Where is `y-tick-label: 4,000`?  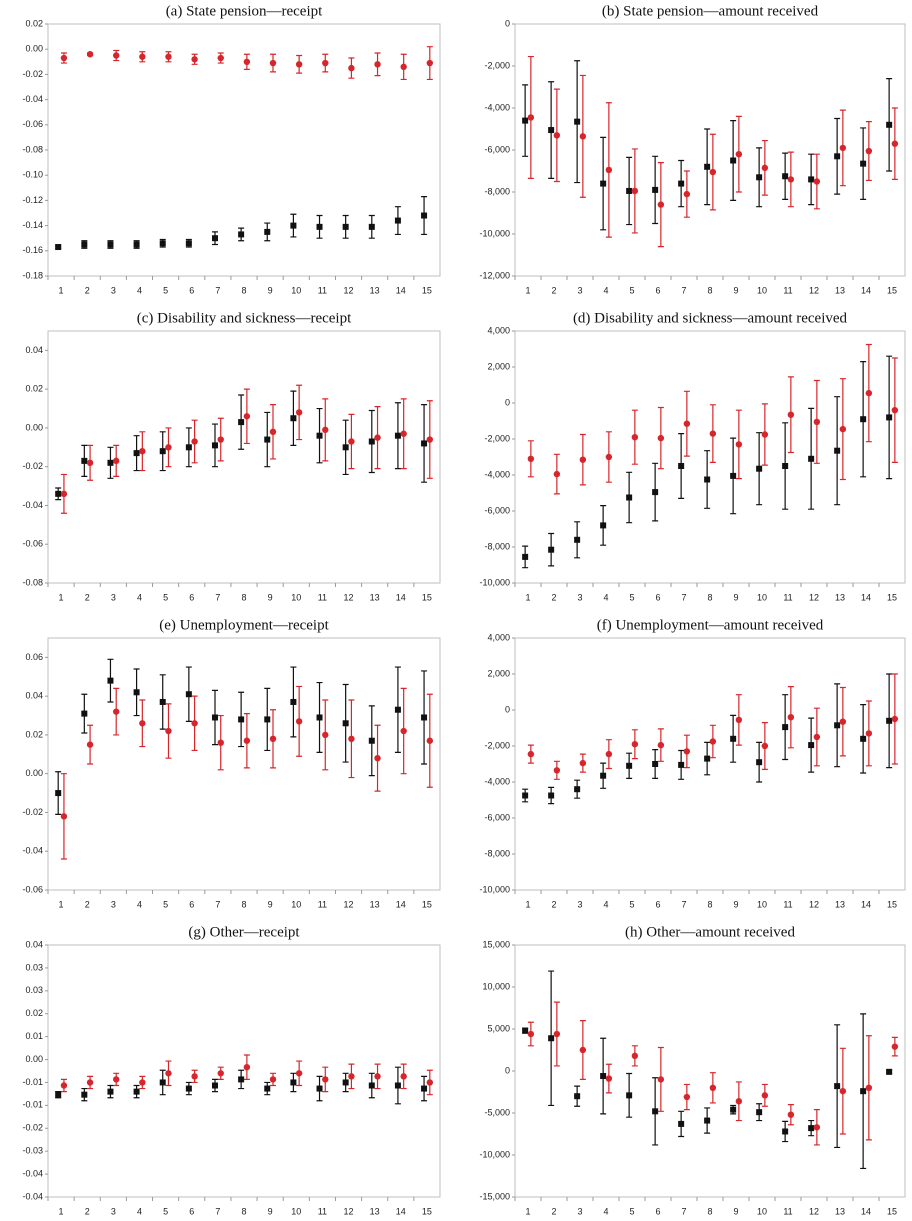
y-tick-label: 4,000 is located at coordinates (498, 330).